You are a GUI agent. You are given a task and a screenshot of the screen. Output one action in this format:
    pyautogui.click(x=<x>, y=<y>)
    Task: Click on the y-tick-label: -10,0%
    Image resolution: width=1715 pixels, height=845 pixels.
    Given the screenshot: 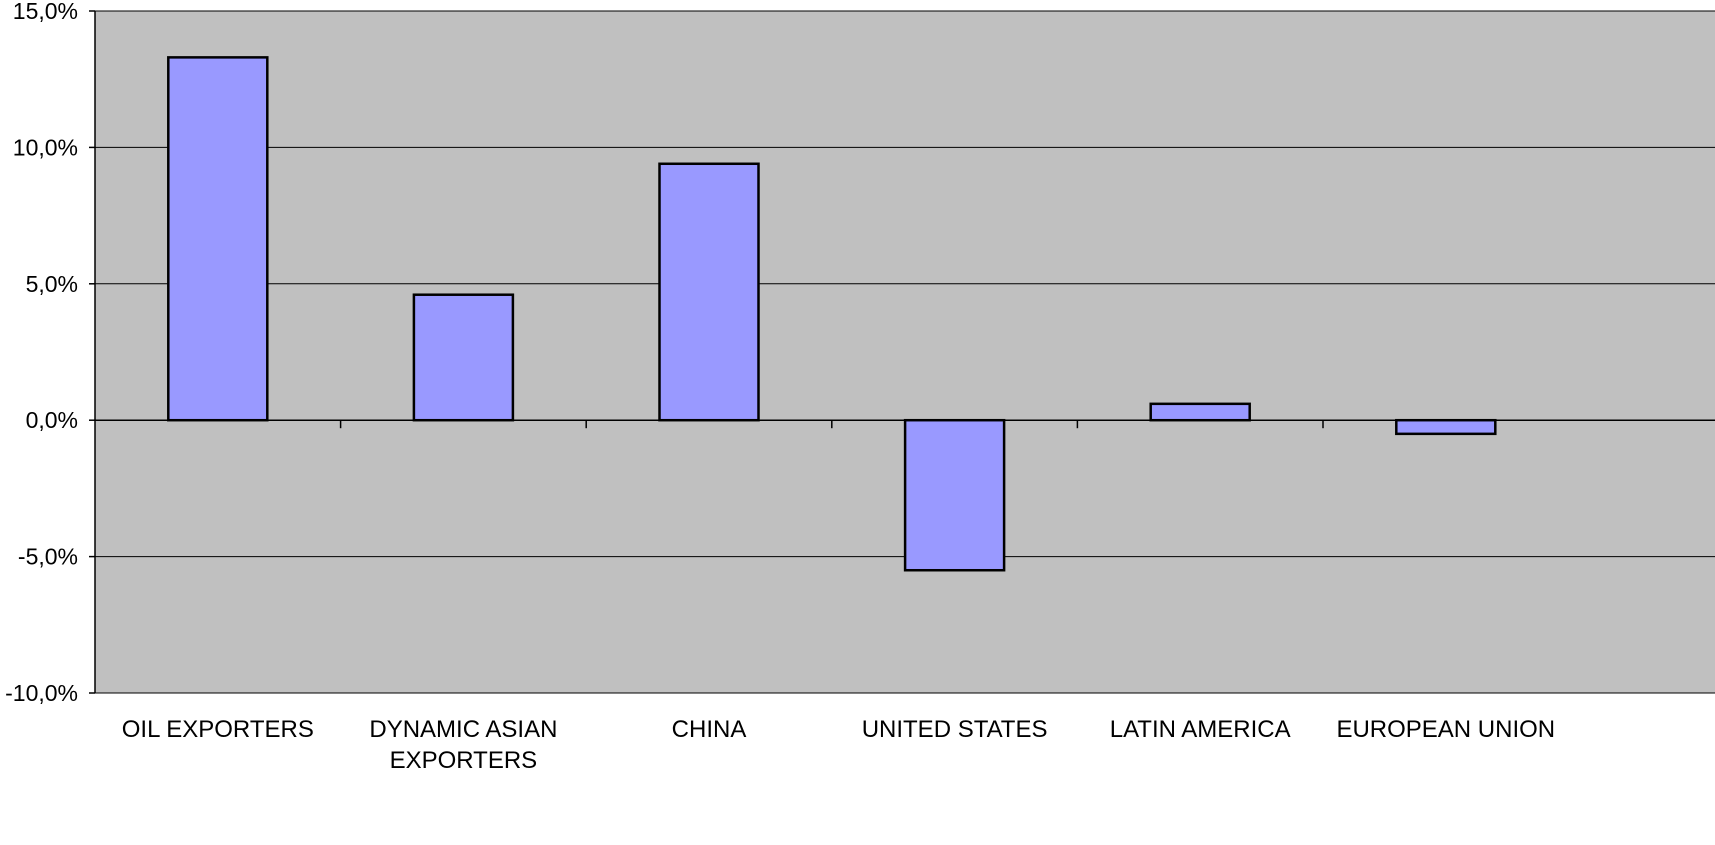 What is the action you would take?
    pyautogui.click(x=41, y=693)
    